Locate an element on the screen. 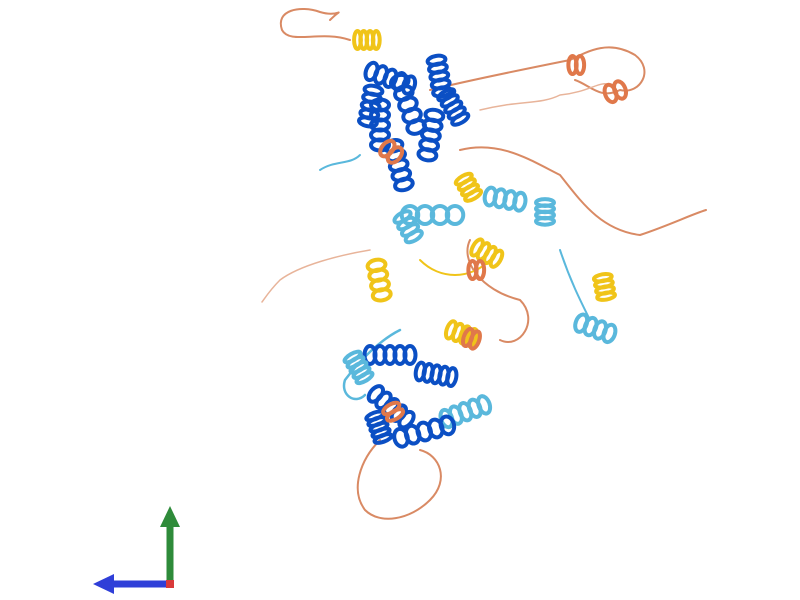 Image resolution: width=800 pixels, height=600 pixels. axis-gizmo-icon is located at coordinates (136, 550).